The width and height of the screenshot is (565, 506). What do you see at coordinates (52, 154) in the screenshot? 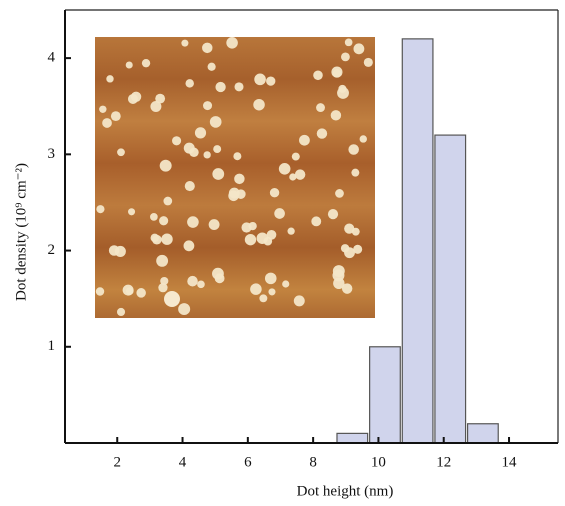
I see `y-tick-label: 3` at bounding box center [52, 154].